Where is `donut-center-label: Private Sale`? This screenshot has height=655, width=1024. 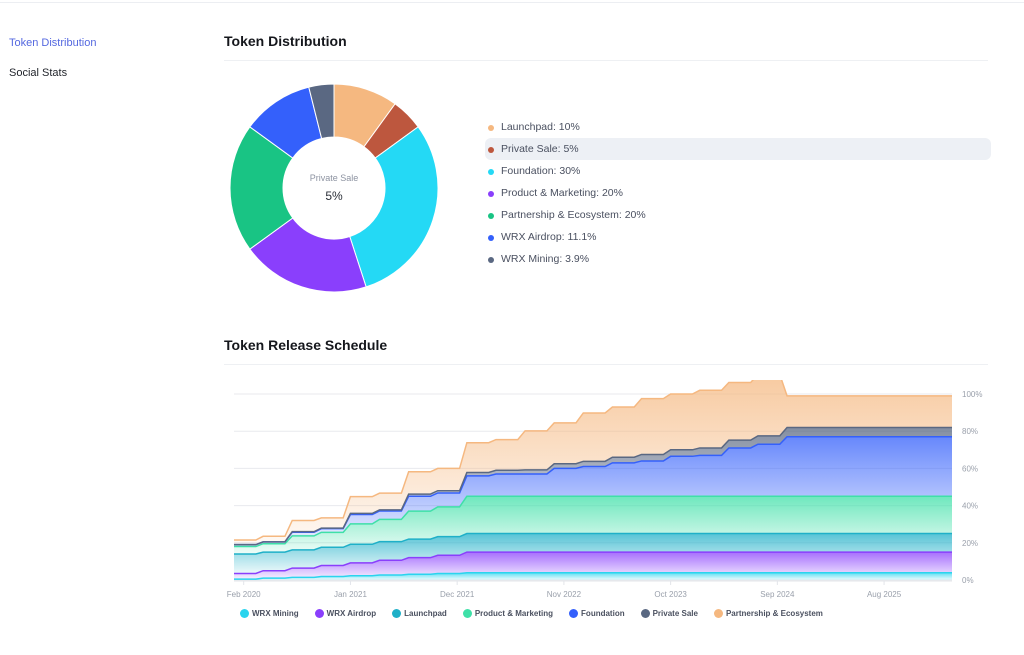
donut-center-label: Private Sale is located at coordinates (334, 178).